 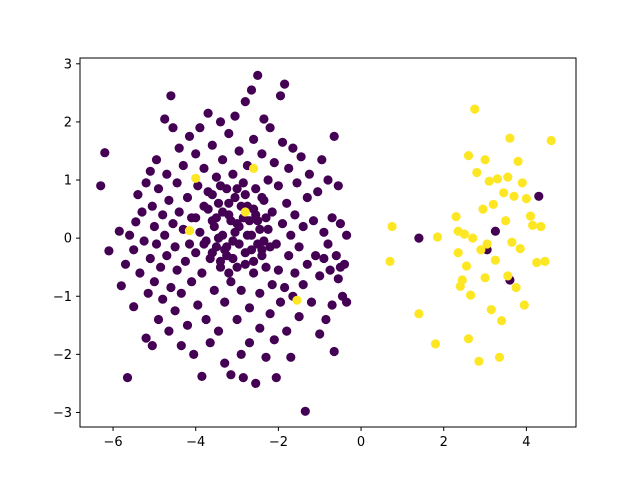 I want to click on y-tick-label: −3, so click(x=62, y=413).